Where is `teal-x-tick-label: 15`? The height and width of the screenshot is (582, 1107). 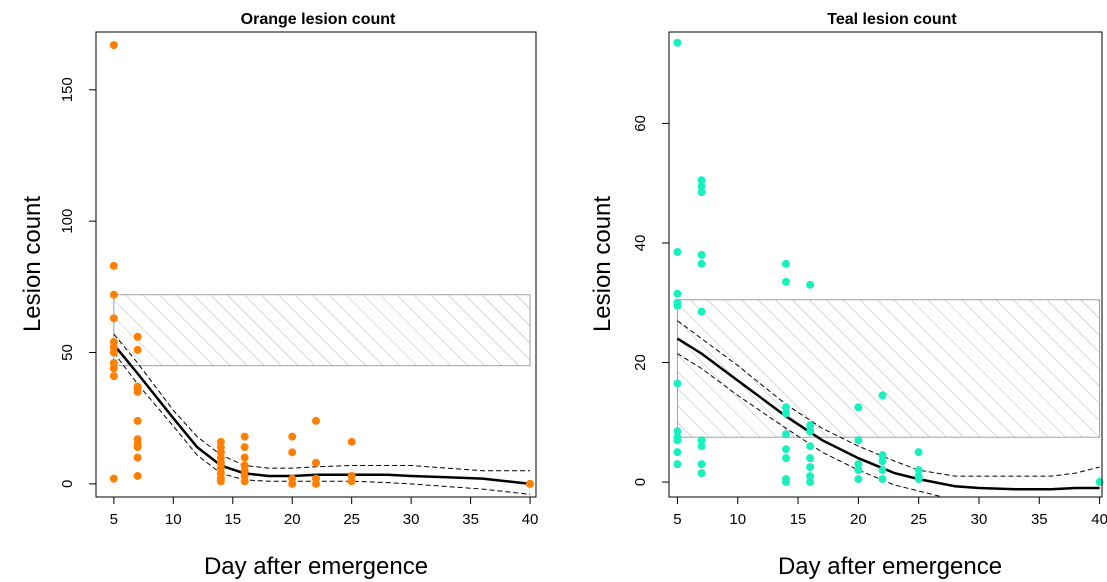
teal-x-tick-label: 15 is located at coordinates (798, 519).